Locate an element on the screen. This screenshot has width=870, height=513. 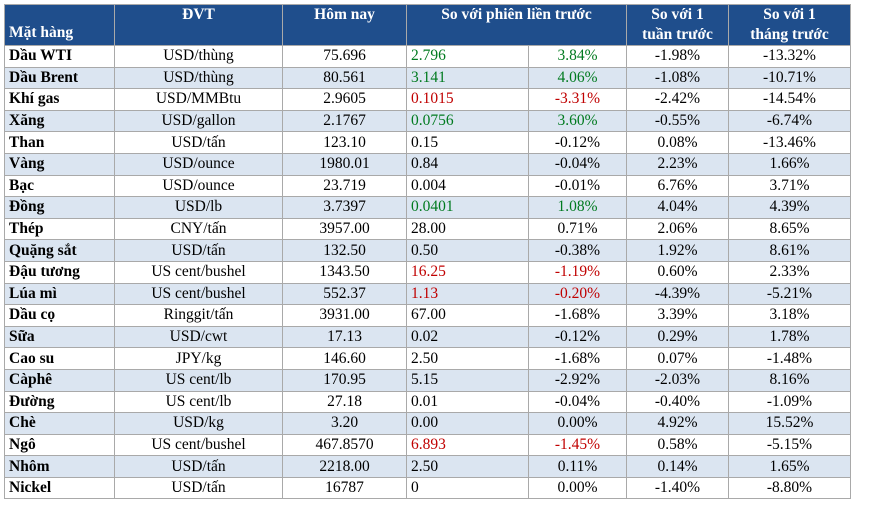
commodity-name-cell: Đậu tương is located at coordinates (59, 272).